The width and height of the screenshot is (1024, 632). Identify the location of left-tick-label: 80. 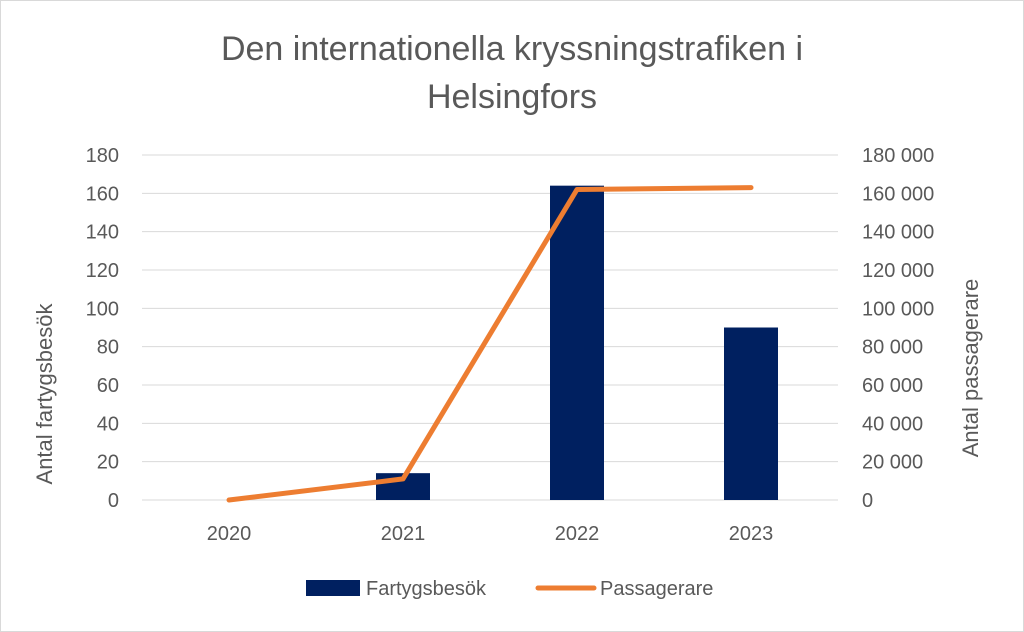
(108, 348).